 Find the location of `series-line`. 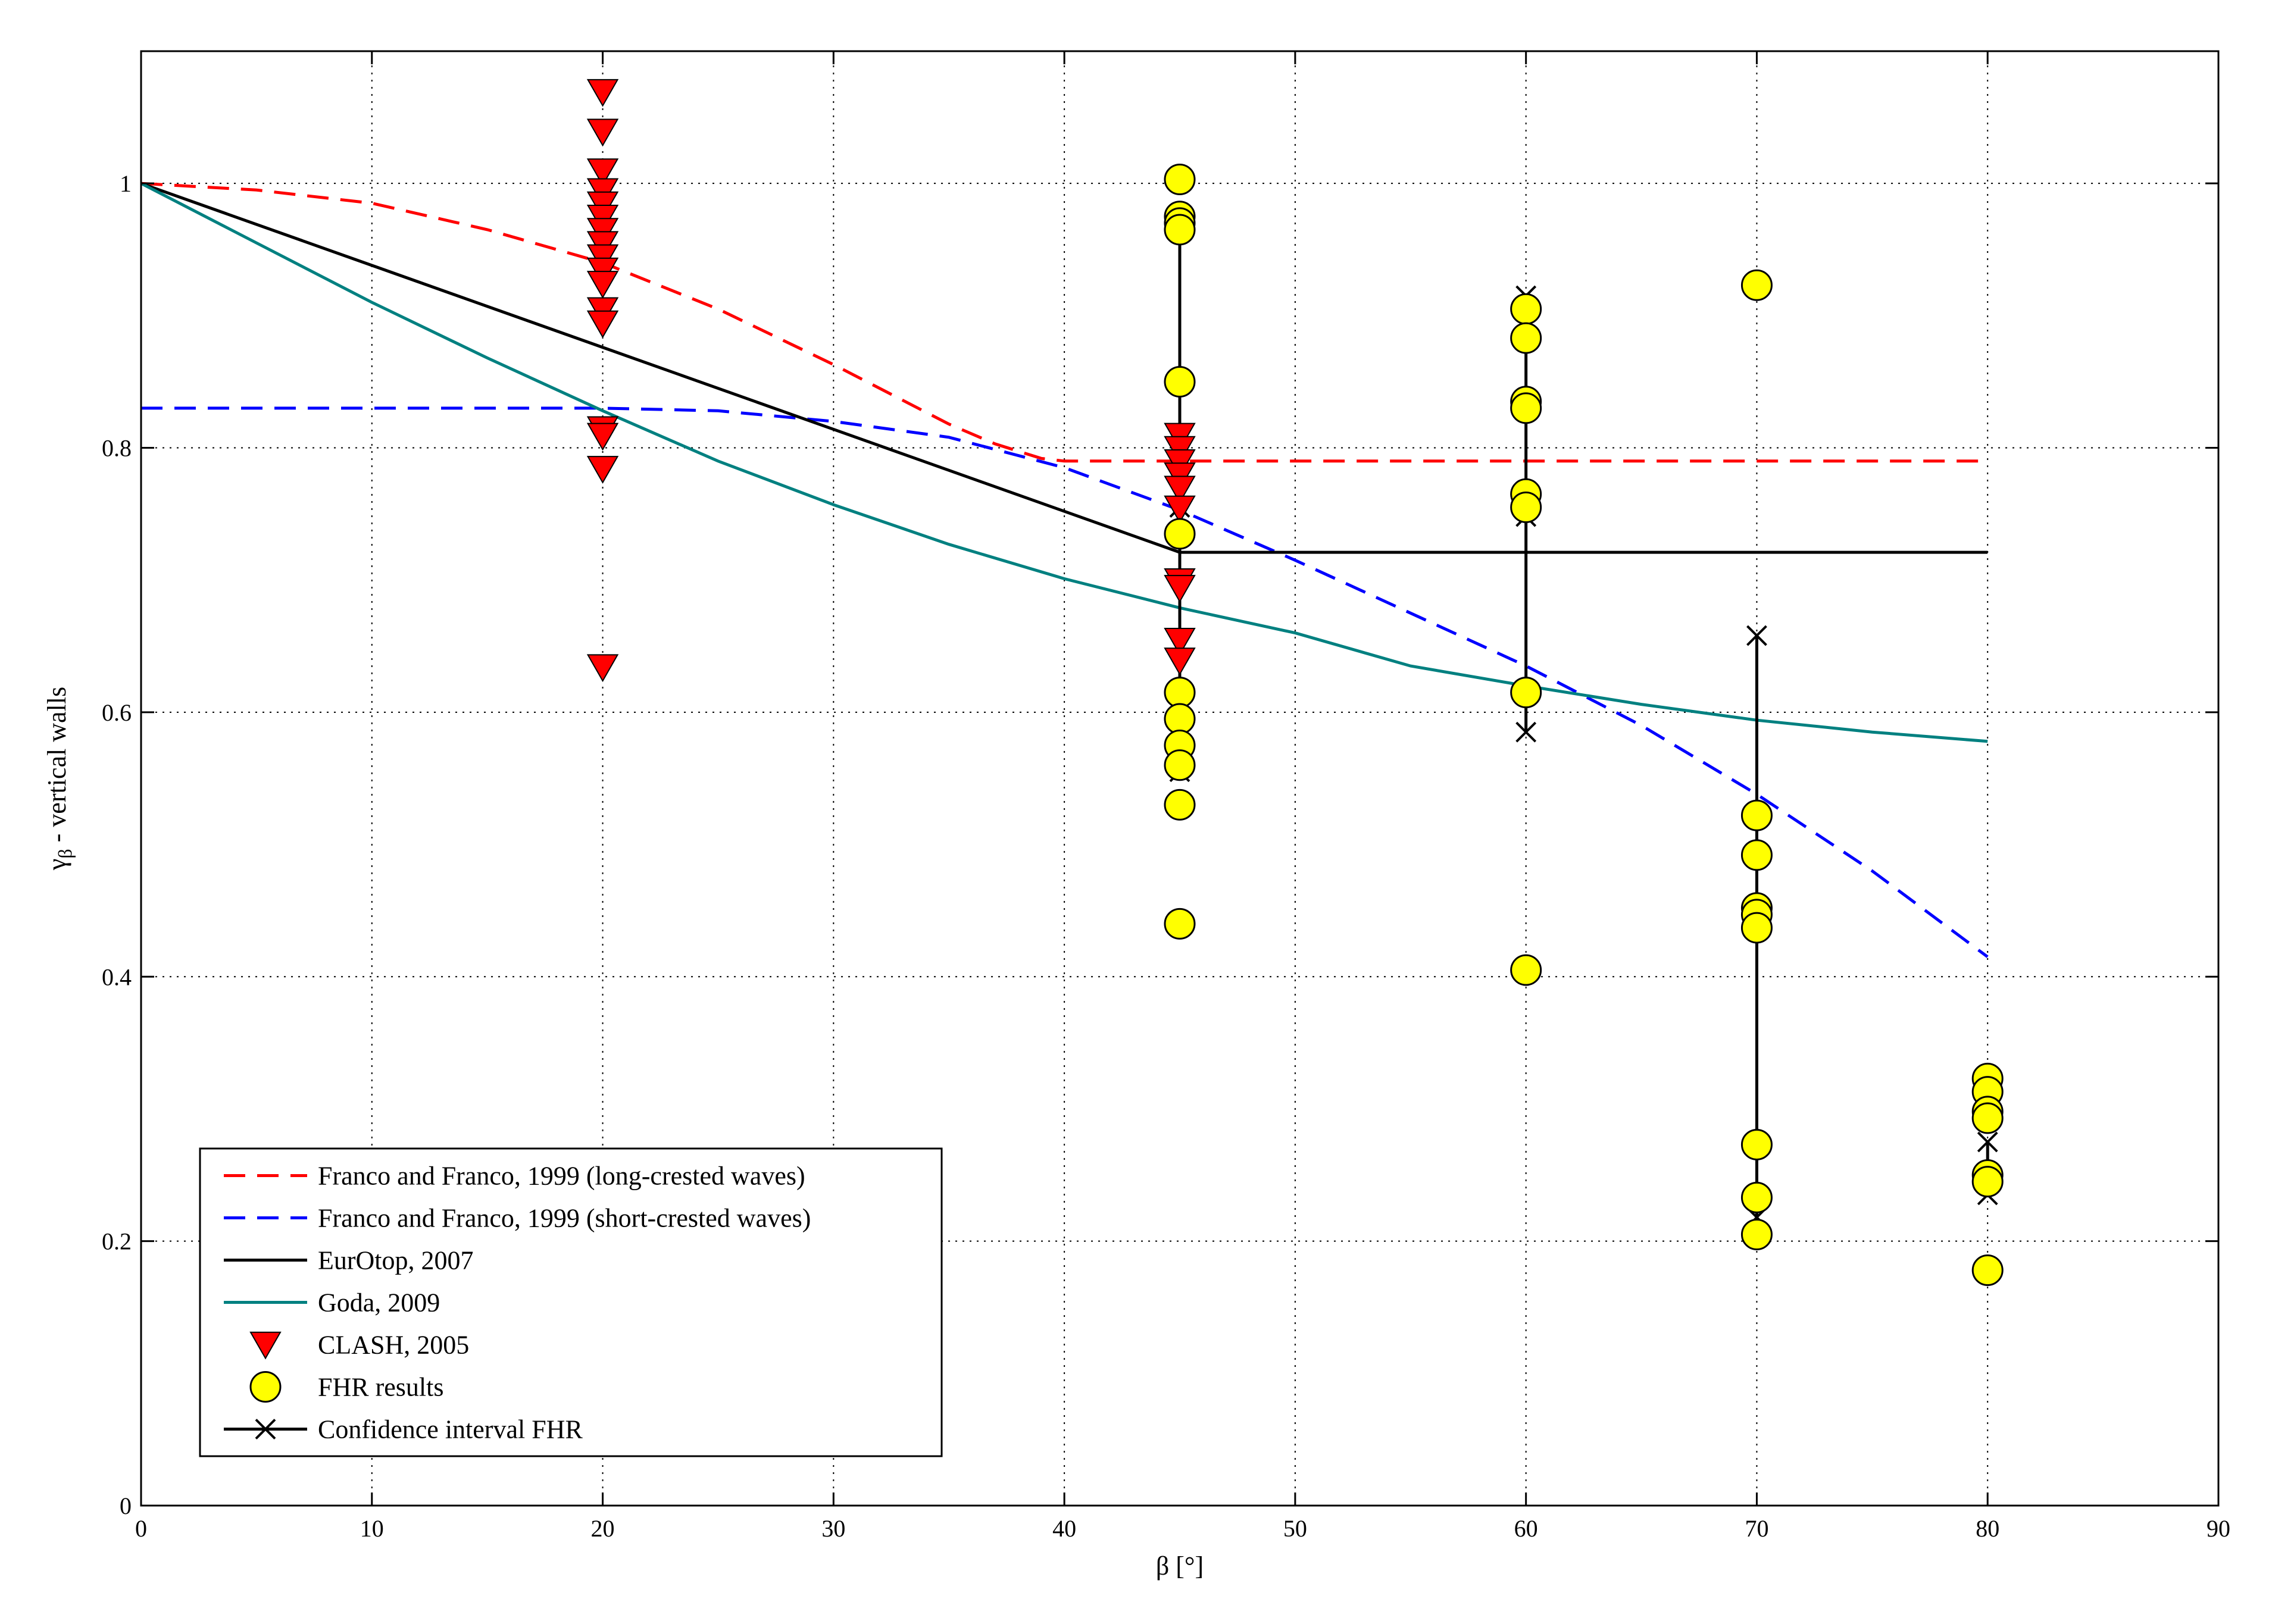

series-line is located at coordinates (1064, 322).